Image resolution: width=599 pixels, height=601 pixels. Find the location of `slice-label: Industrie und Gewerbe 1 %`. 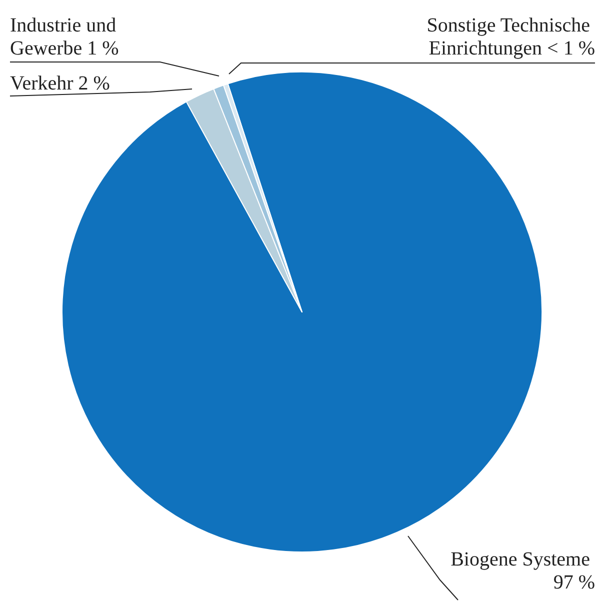

slice-label: Industrie und Gewerbe 1 % is located at coordinates (66, 37).